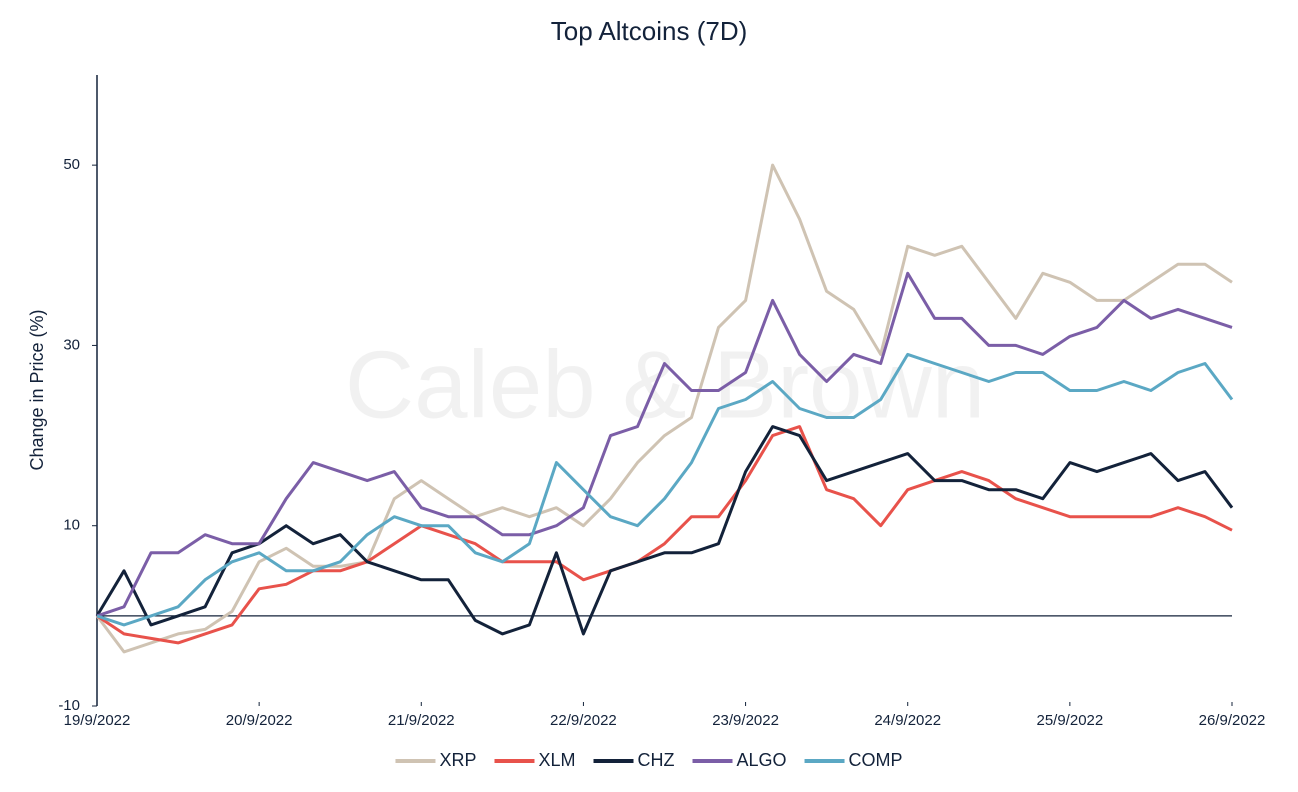  Describe the element at coordinates (1232, 720) in the screenshot. I see `x-tick-label: 26/9/2022` at that location.